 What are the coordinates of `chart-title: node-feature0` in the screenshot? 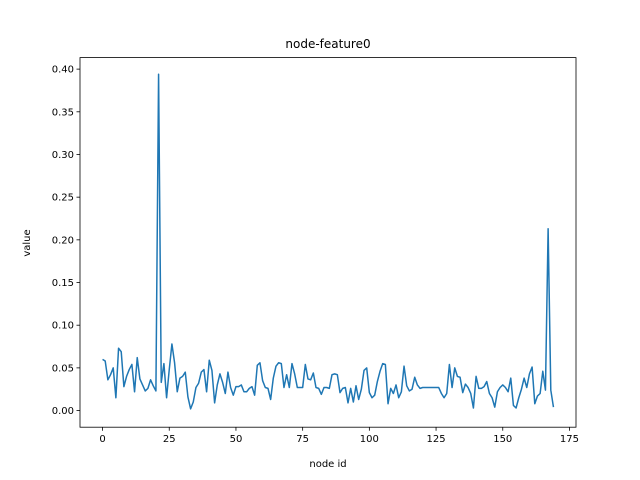 It's located at (327, 44).